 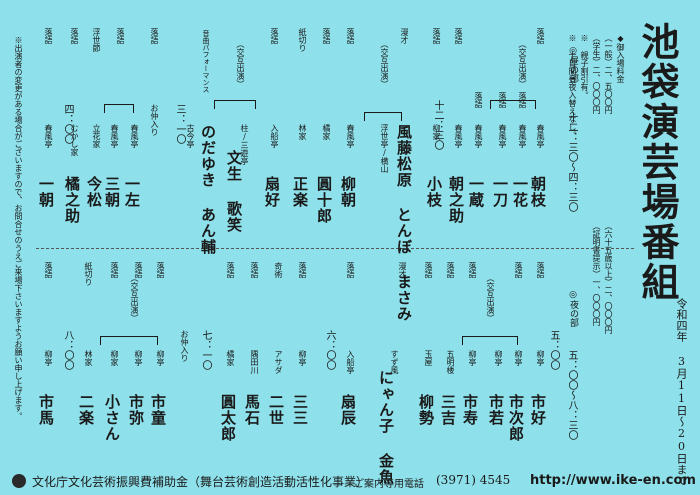 What do you see at coordinates (190, 136) in the screenshot?
I see `day-house-13: 古今亭` at bounding box center [190, 136].